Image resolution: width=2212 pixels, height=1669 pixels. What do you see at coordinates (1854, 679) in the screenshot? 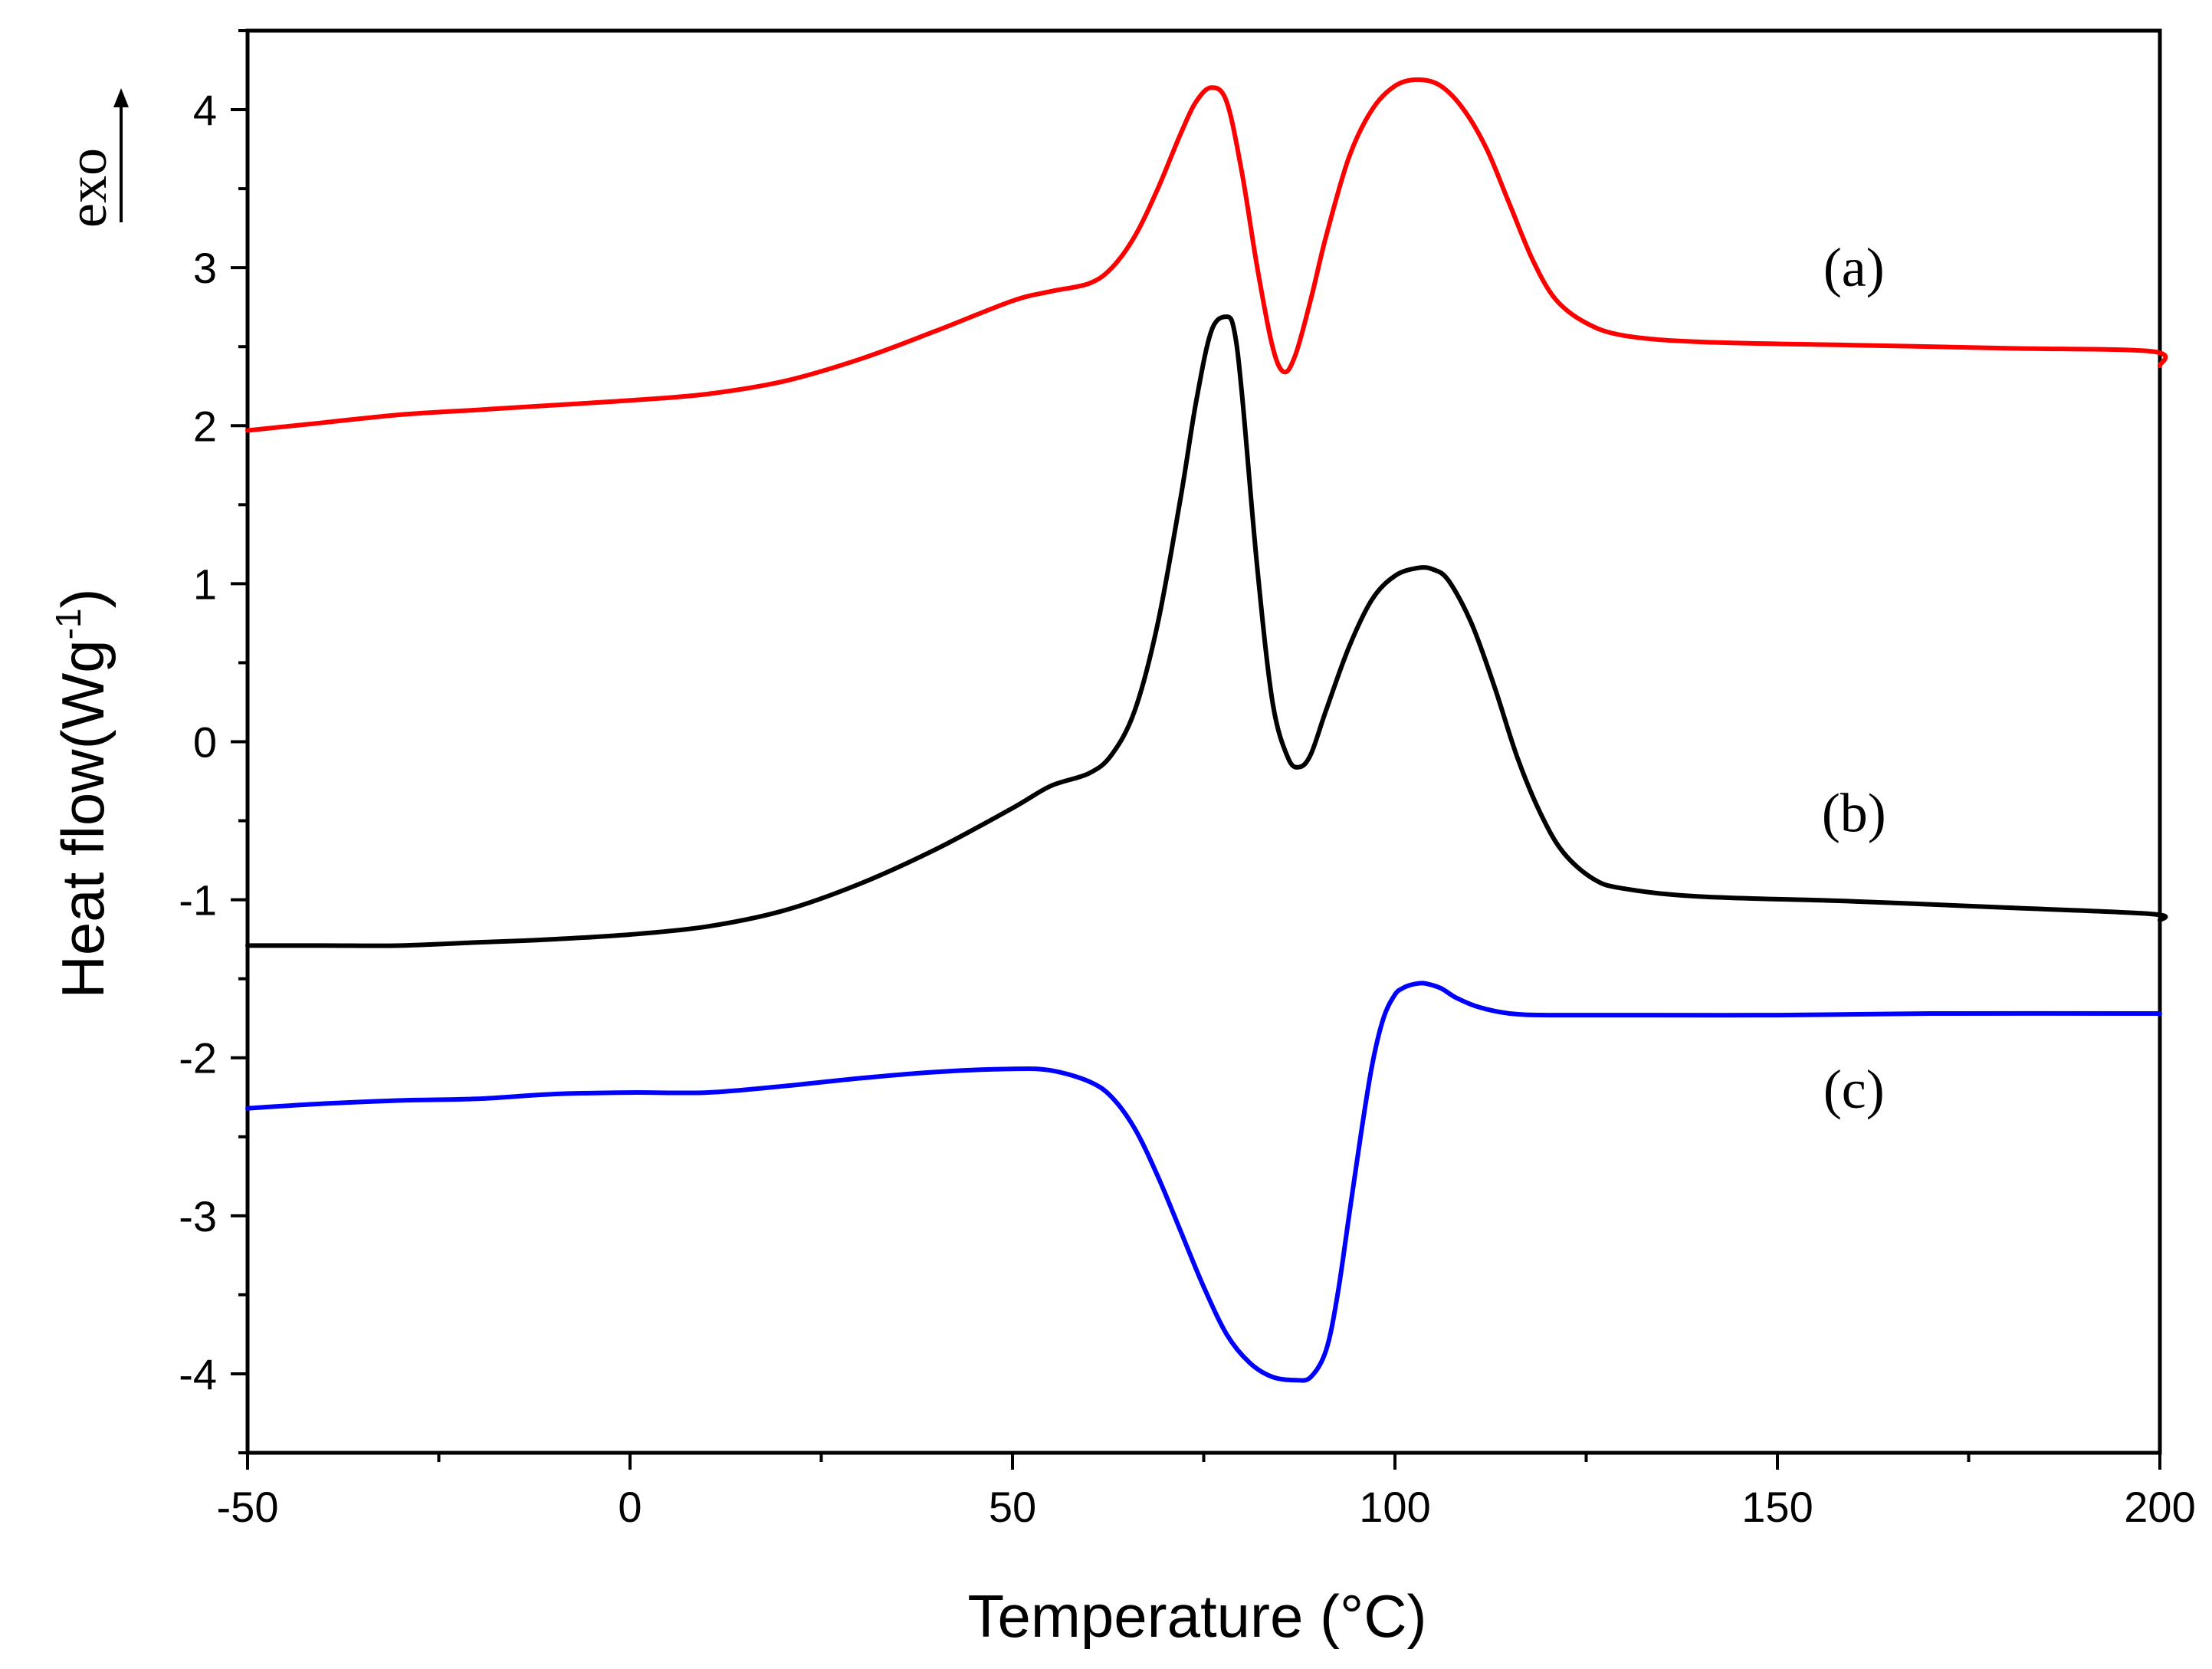
I see `series-labels: (a) (b) (c)` at bounding box center [1854, 679].